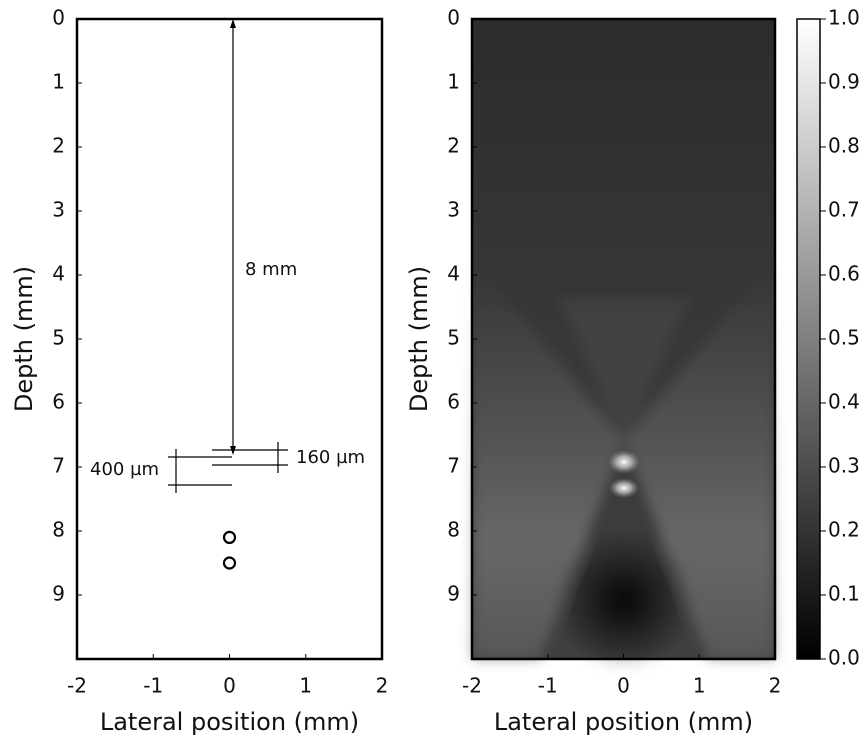 The width and height of the screenshot is (868, 742). I want to click on colorbar-tick-label: 0.7, so click(844, 210).